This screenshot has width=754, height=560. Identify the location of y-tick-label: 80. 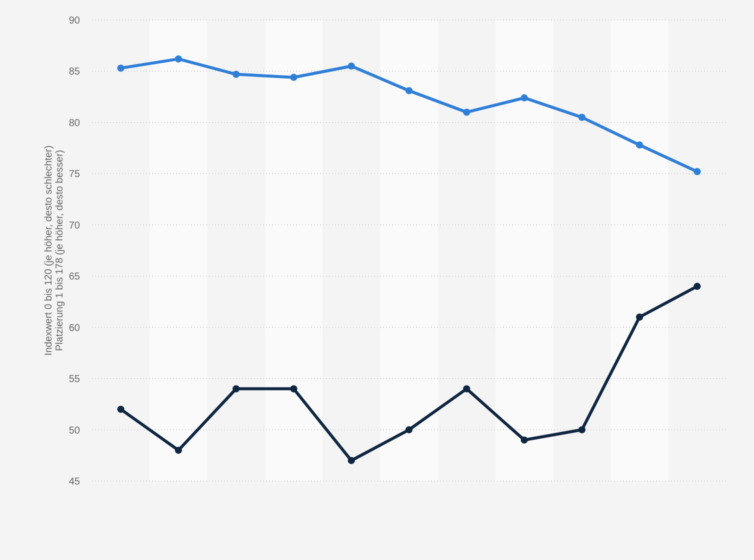
(74, 123).